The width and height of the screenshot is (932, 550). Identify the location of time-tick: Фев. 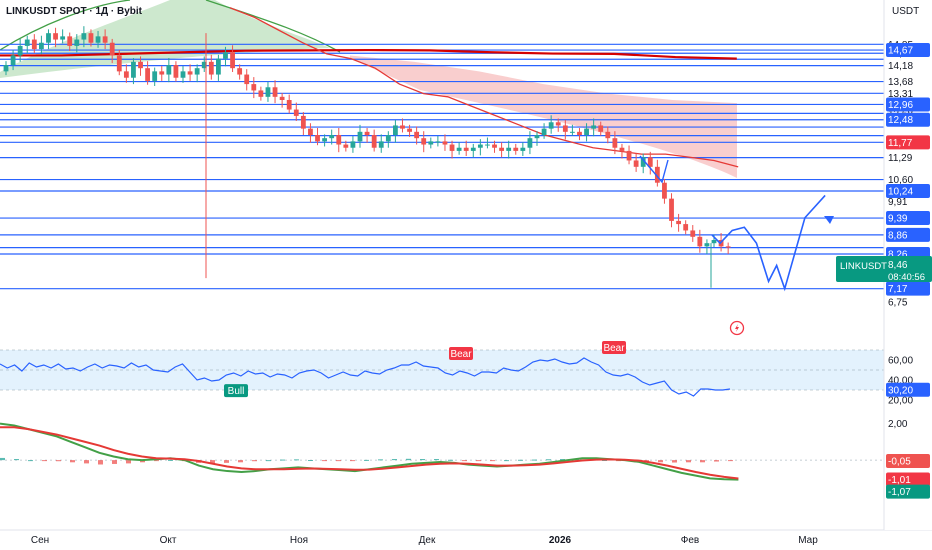
(690, 540).